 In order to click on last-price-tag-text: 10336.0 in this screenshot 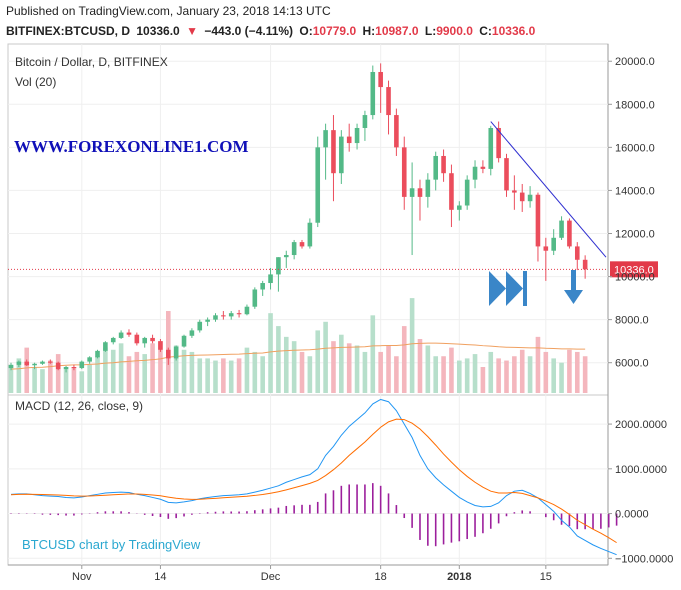, I will do `click(634, 270)`.